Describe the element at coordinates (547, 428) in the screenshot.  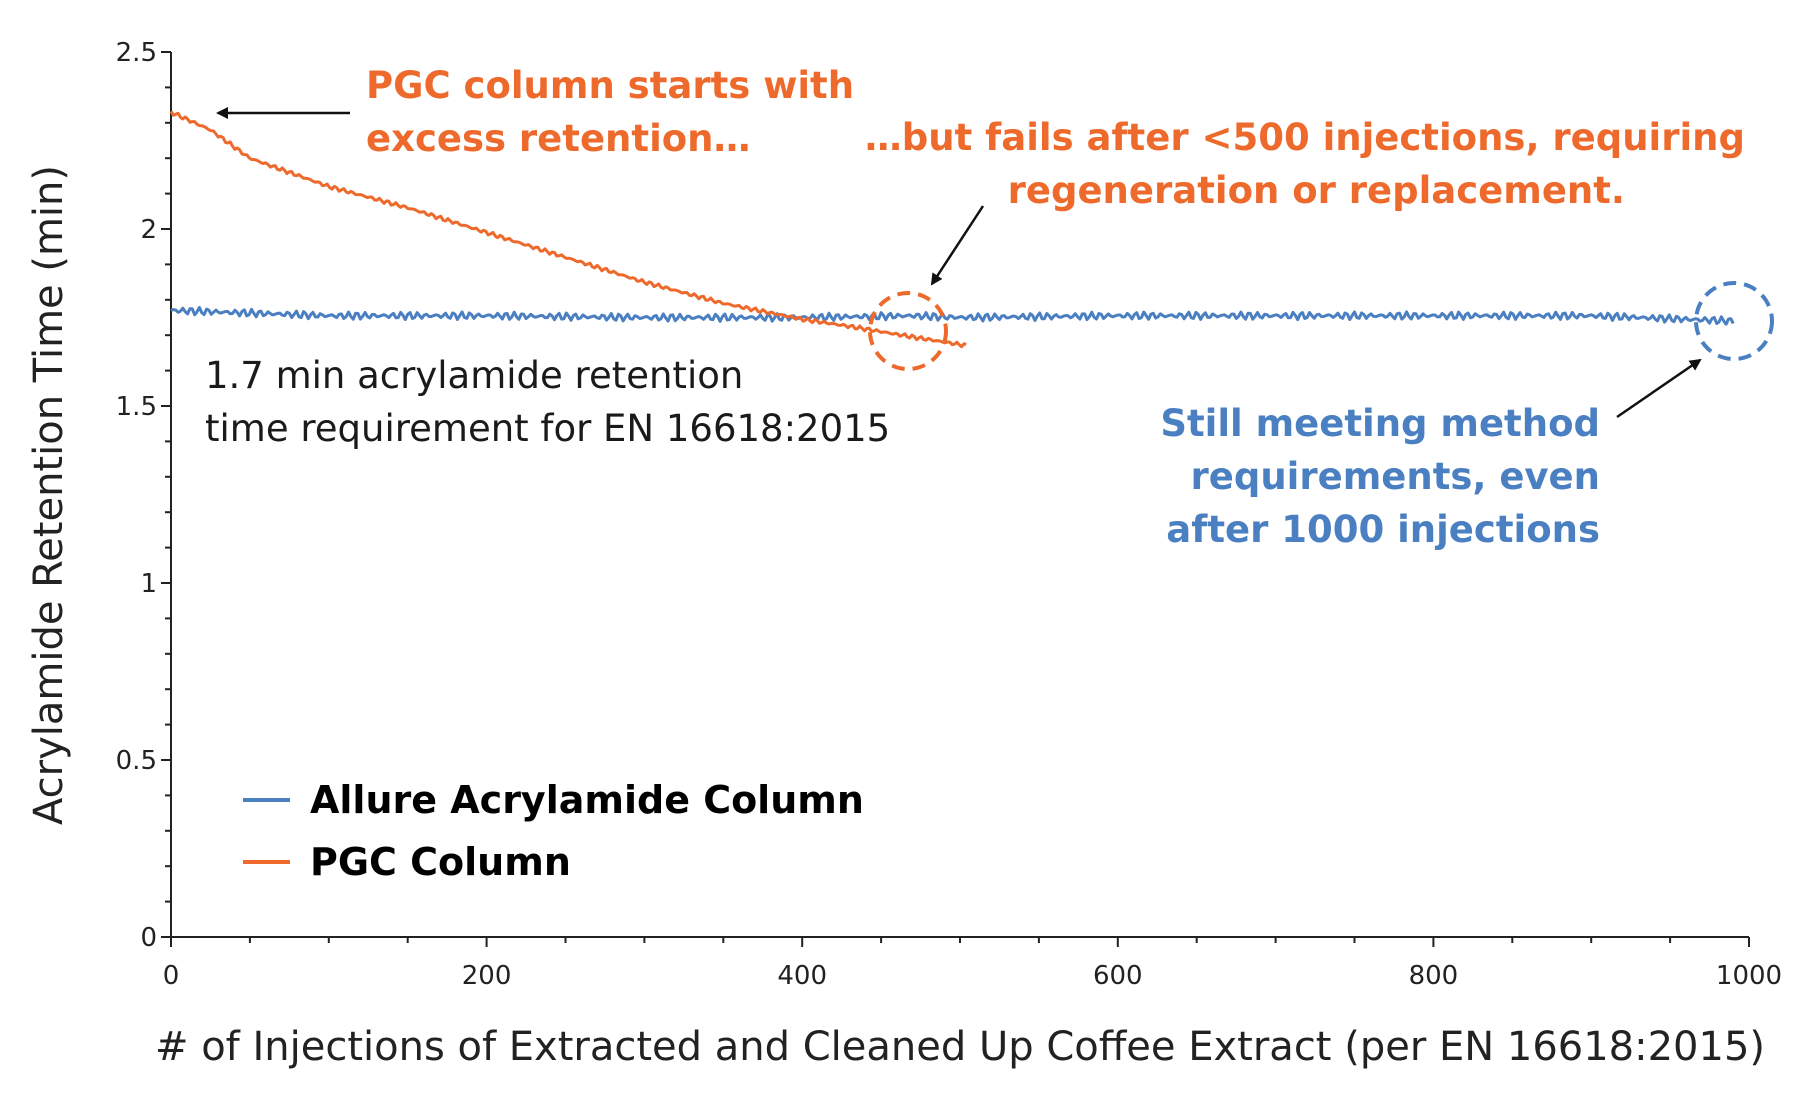
I see `requirement-annotation-line2: time requirement for EN 16618:2015` at that location.